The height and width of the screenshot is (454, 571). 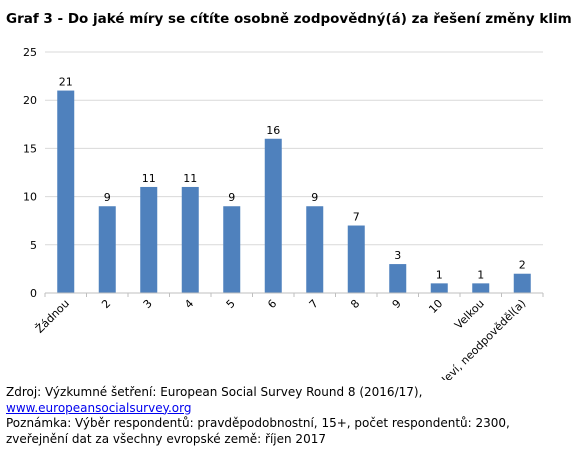 I want to click on data-label: 21, so click(x=66, y=82).